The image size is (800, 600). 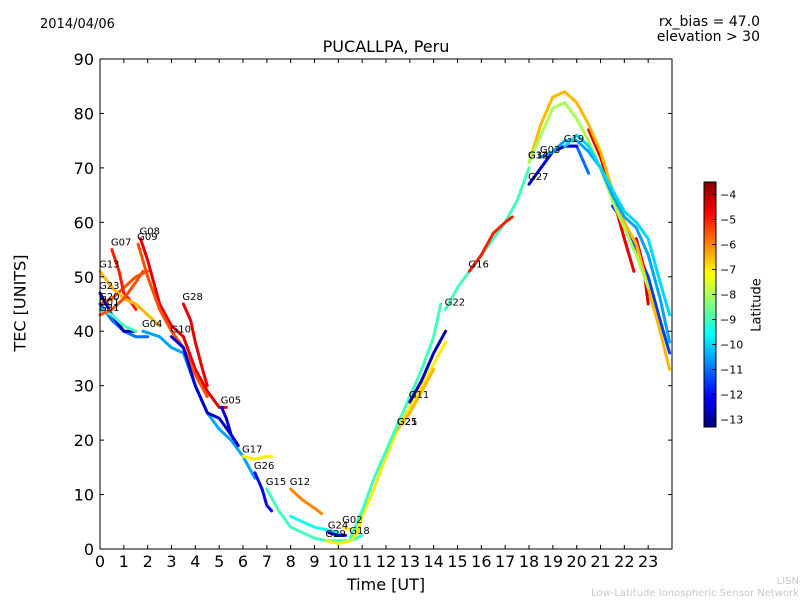 What do you see at coordinates (84, 168) in the screenshot?
I see `y-tick-label: 70` at bounding box center [84, 168].